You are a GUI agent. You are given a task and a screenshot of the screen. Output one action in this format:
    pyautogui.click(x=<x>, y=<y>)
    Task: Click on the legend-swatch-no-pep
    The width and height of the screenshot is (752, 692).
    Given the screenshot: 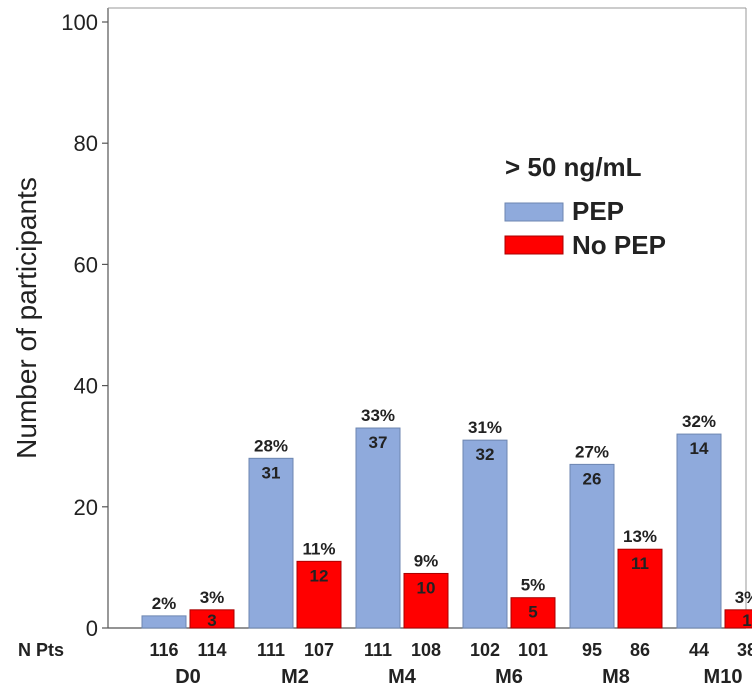 What is the action you would take?
    pyautogui.click(x=534, y=245)
    